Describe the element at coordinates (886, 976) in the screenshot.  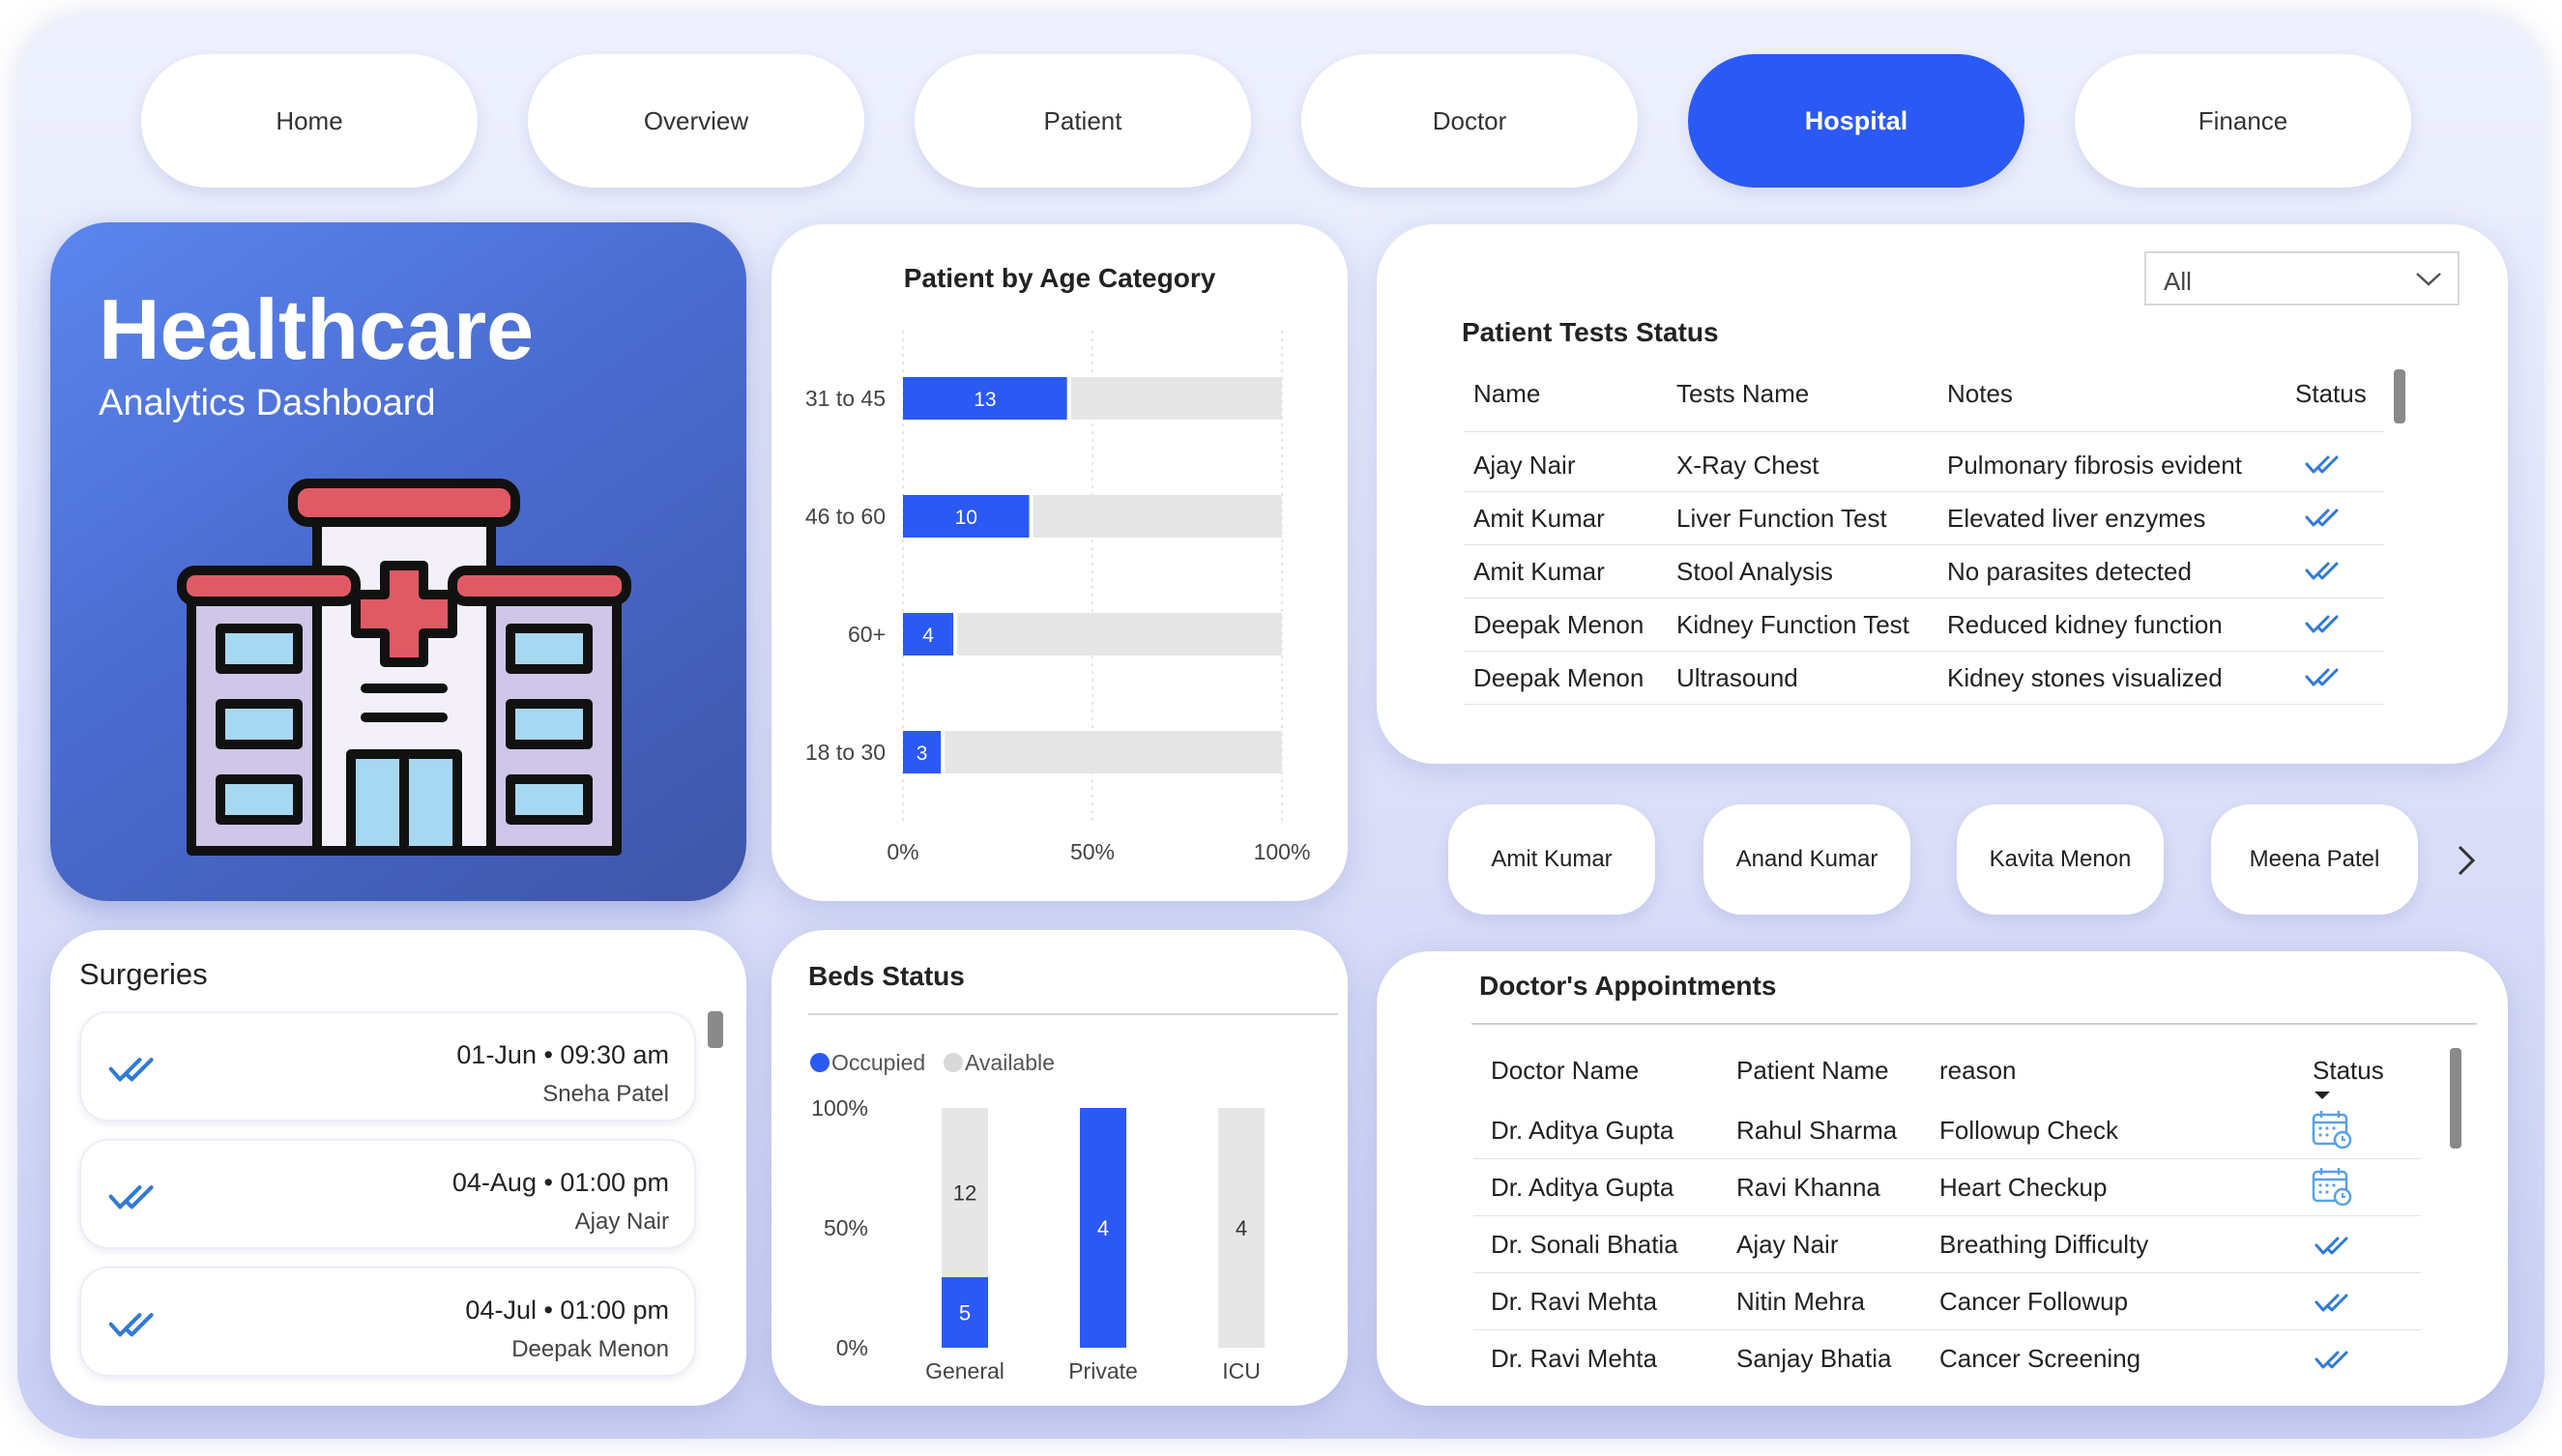
I see `beds-title: Beds Status` at that location.